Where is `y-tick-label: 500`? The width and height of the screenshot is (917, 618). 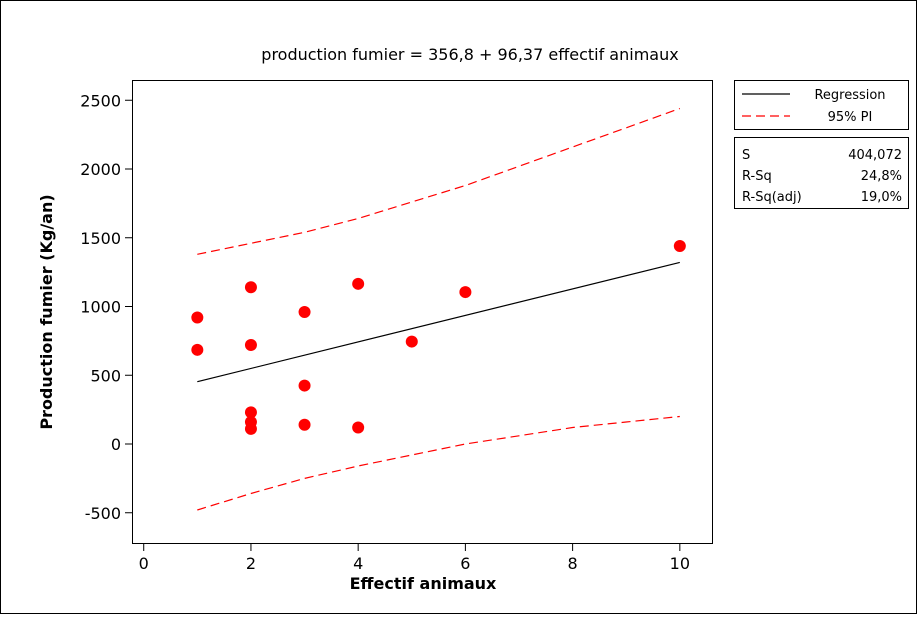 y-tick-label: 500 is located at coordinates (105, 375).